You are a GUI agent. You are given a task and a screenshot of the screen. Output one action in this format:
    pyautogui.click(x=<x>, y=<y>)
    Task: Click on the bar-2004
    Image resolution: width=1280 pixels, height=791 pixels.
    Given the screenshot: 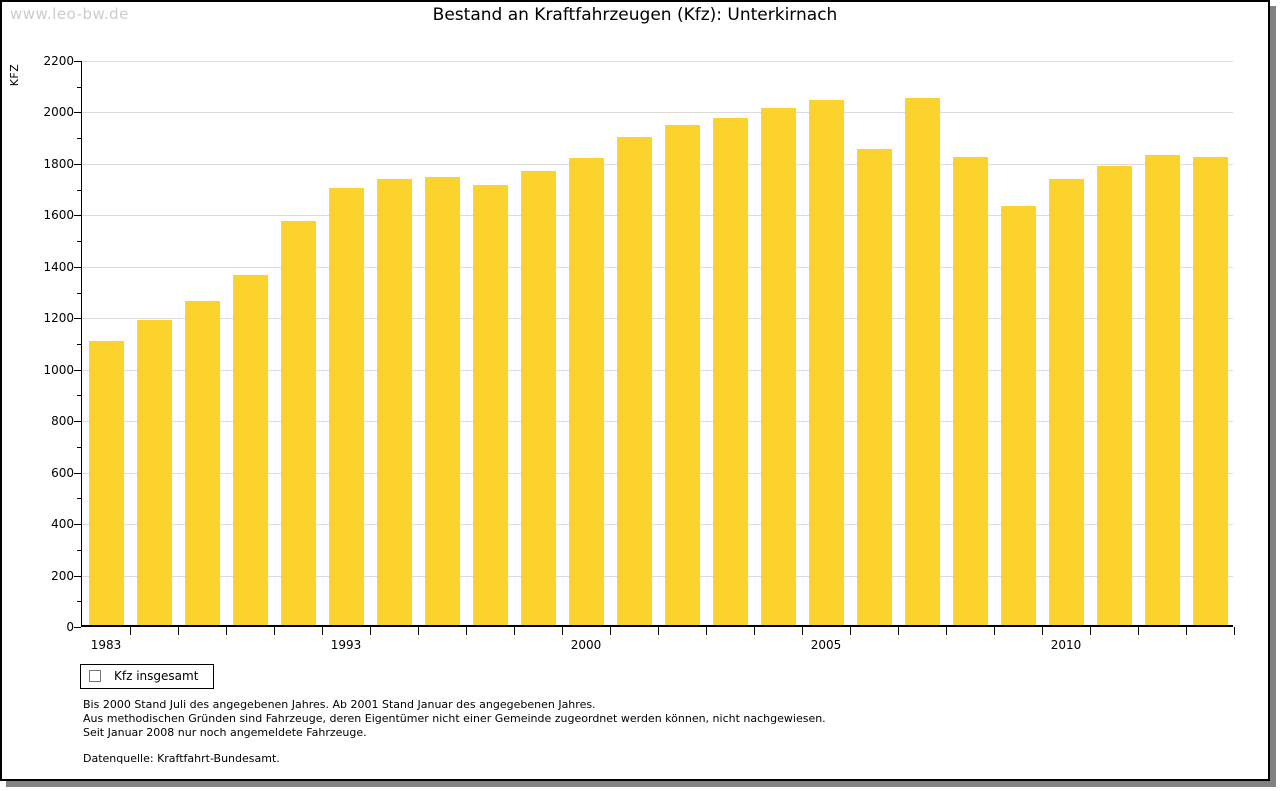 What is the action you would take?
    pyautogui.click(x=778, y=366)
    